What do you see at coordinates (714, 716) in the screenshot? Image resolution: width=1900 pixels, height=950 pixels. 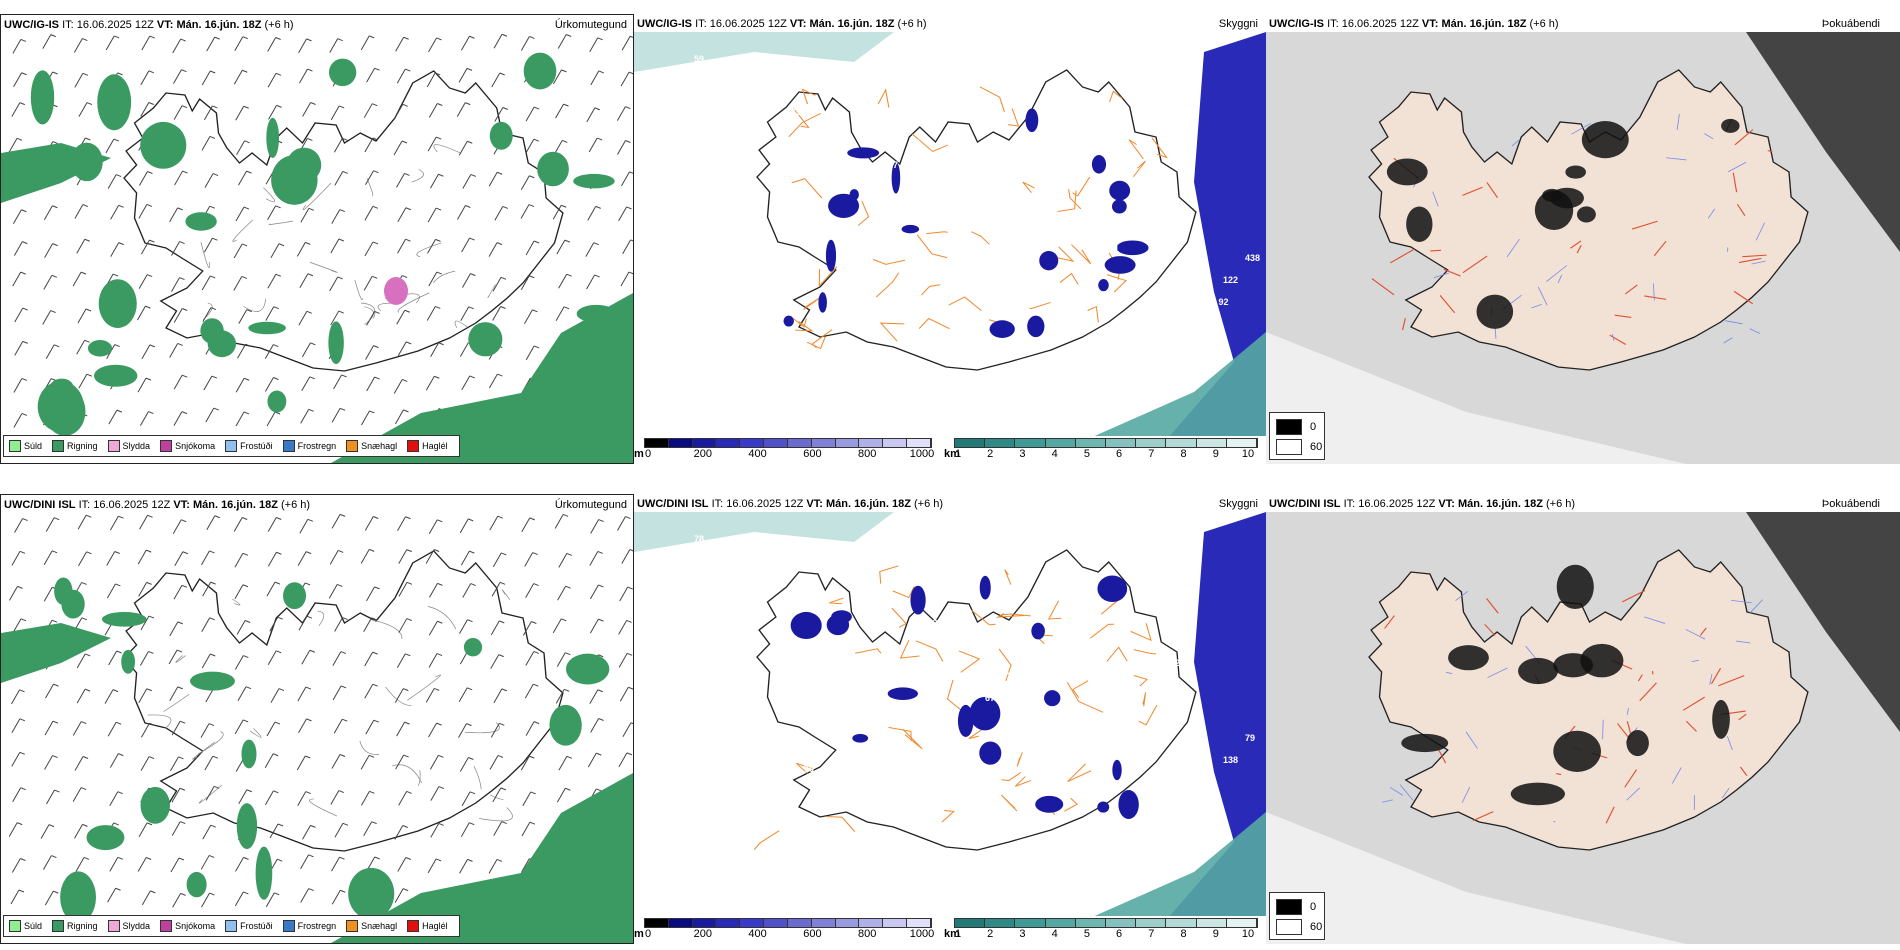 I see `cloud-base-label: 220` at bounding box center [714, 716].